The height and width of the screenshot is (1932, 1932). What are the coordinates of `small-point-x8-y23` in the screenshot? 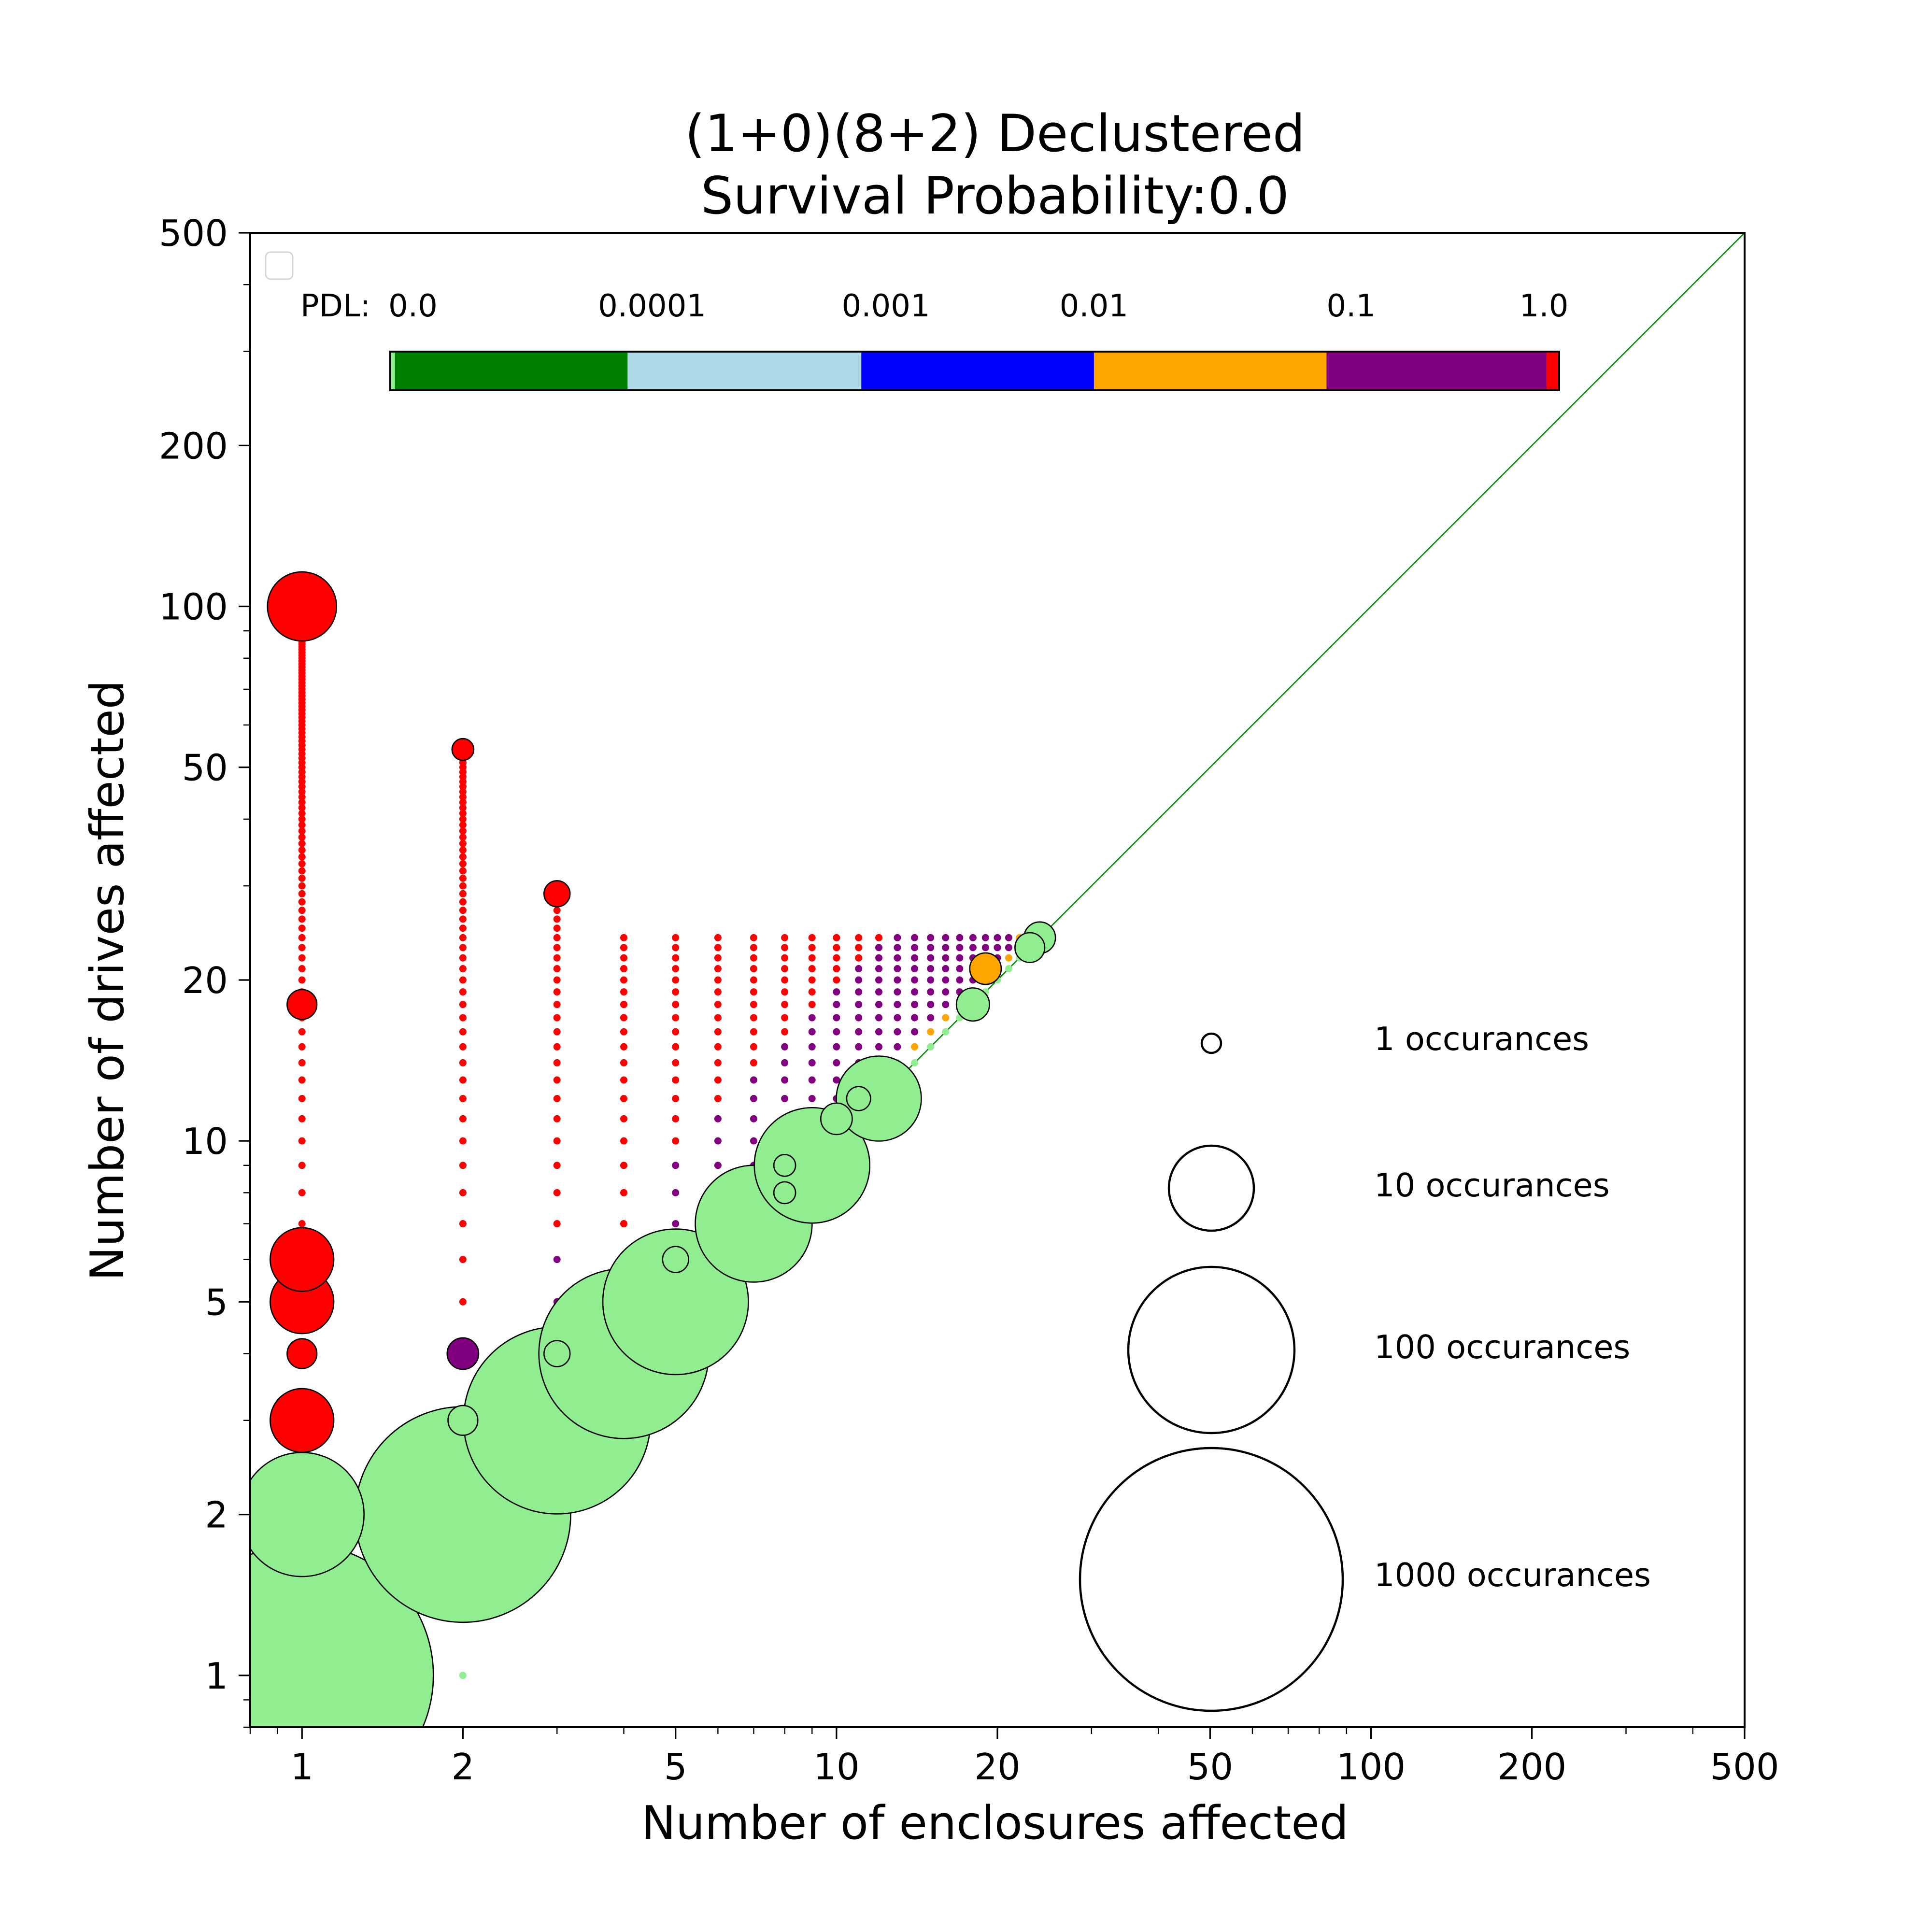 It's located at (785, 948).